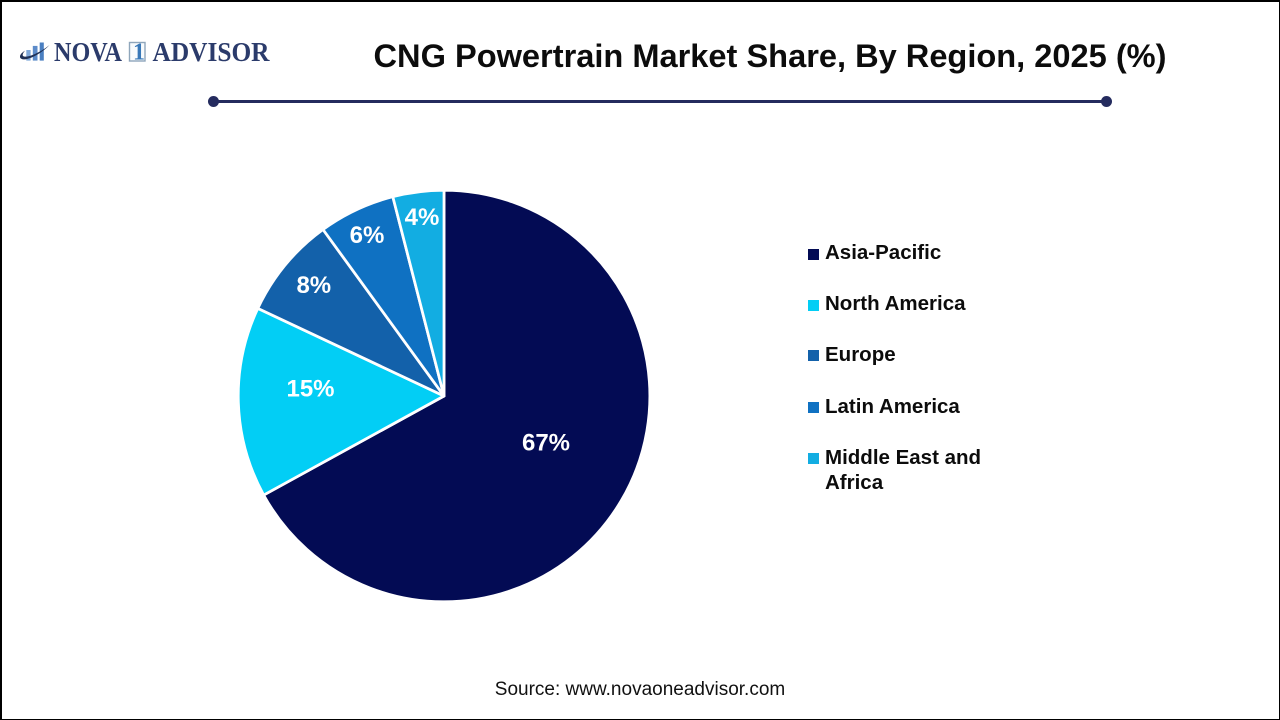 This screenshot has width=1280, height=720. What do you see at coordinates (546, 443) in the screenshot?
I see `svg-text: 67%` at bounding box center [546, 443].